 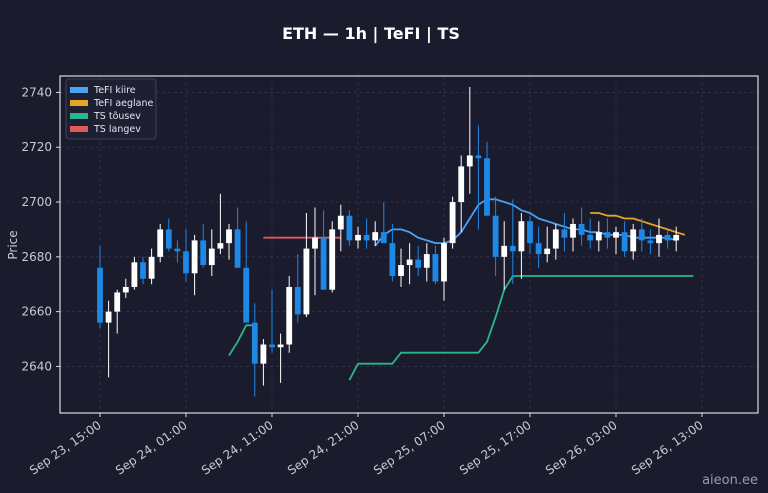 What do you see at coordinates (114, 90) in the screenshot?
I see `legend-label: TeFI kiire` at bounding box center [114, 90].